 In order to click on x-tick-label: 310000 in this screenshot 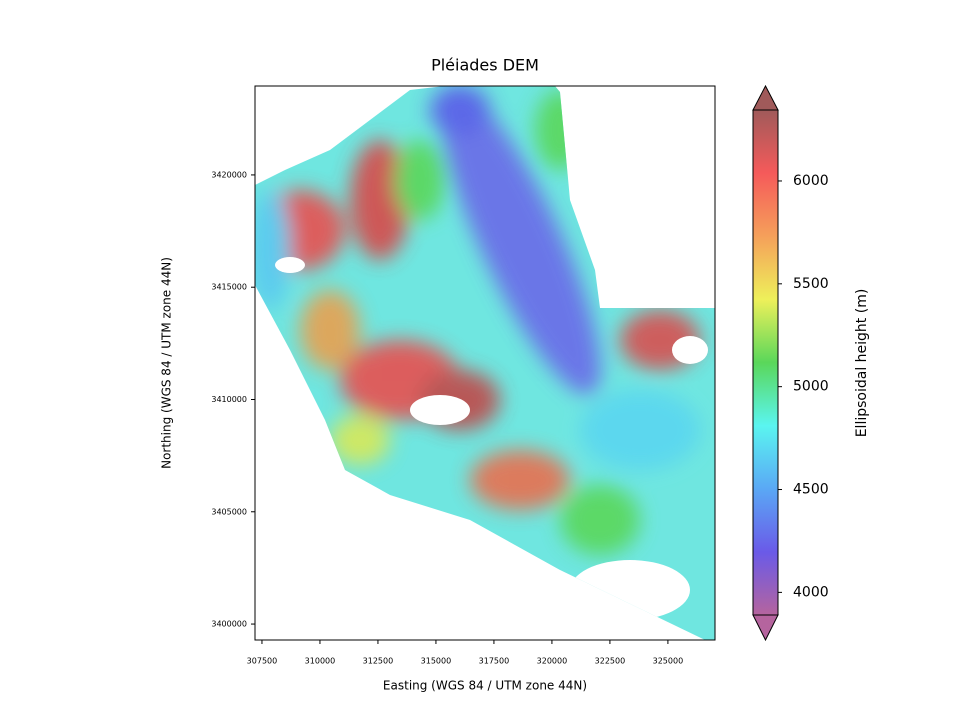, I will do `click(320, 661)`.